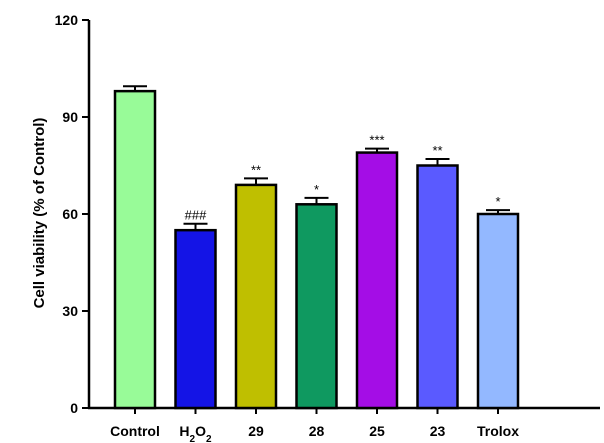 The height and width of the screenshot is (443, 604). What do you see at coordinates (438, 431) in the screenshot?
I see `x-tick-label: 23` at bounding box center [438, 431].